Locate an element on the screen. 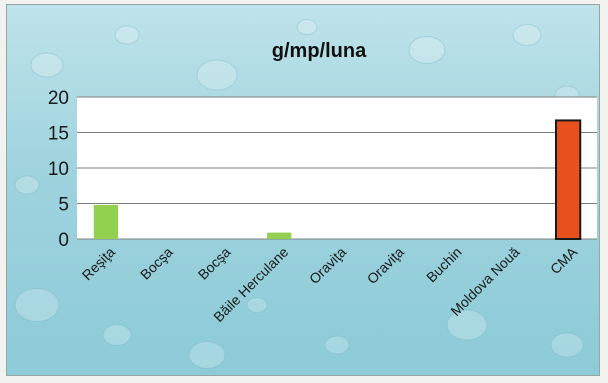 The height and width of the screenshot is (383, 608). x-tick-label: Reşiţa is located at coordinates (99, 264).